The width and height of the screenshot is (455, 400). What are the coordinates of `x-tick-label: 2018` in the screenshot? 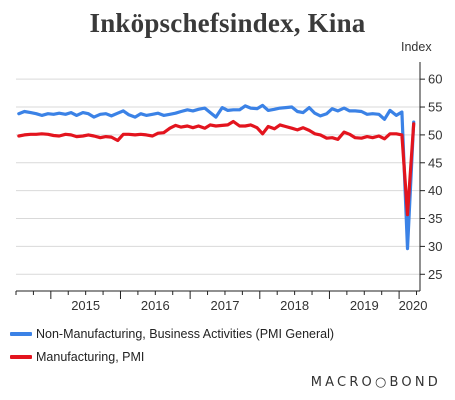 It's located at (294, 305).